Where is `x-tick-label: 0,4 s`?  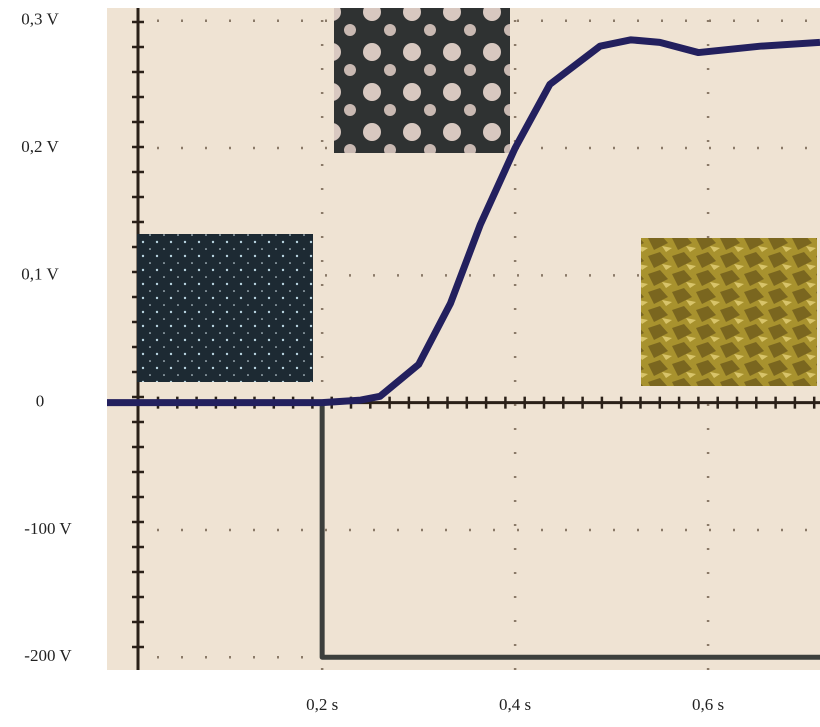
x-tick-label: 0,4 s is located at coordinates (515, 704).